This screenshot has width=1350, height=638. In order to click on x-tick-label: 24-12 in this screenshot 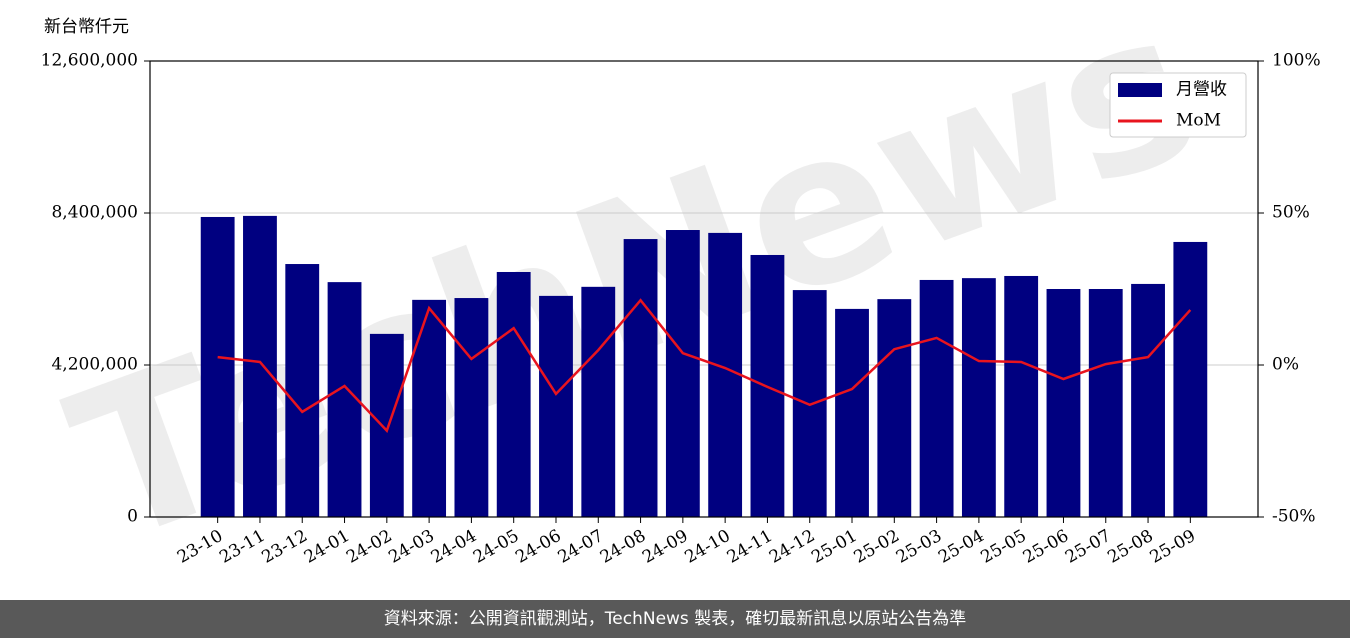, I will do `click(792, 547)`.